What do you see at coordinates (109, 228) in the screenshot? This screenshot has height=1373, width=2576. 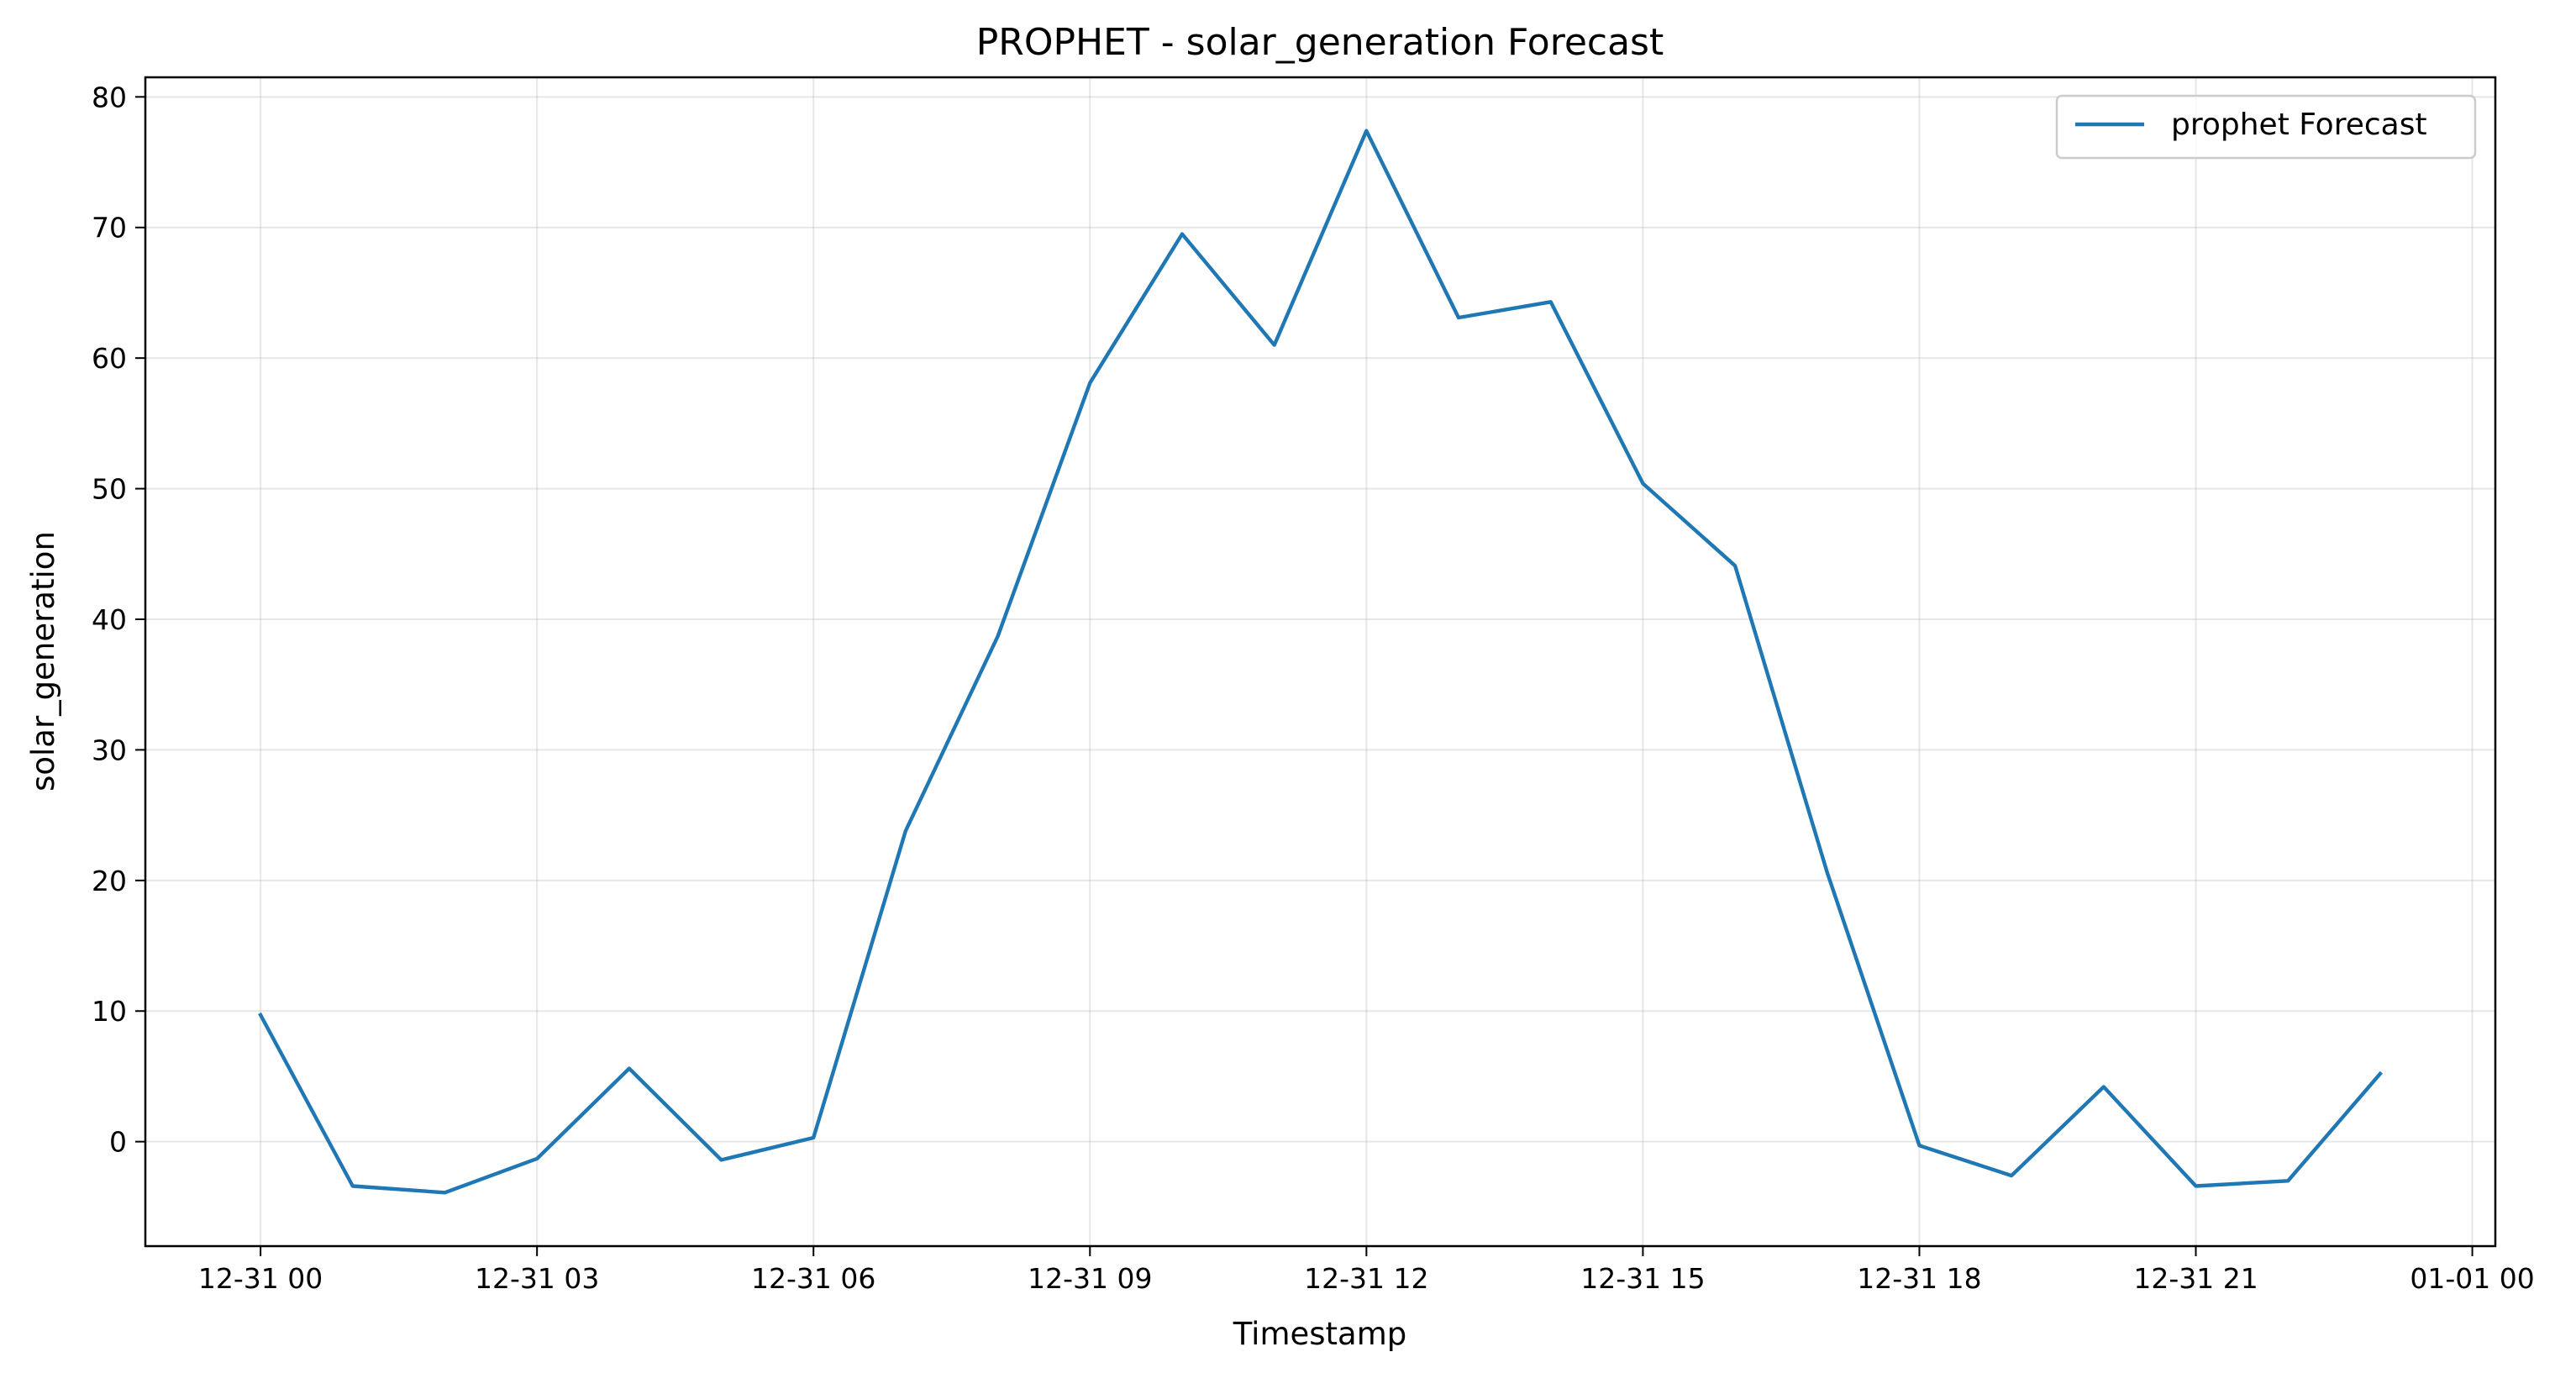 I see `y-tick-label: 70` at bounding box center [109, 228].